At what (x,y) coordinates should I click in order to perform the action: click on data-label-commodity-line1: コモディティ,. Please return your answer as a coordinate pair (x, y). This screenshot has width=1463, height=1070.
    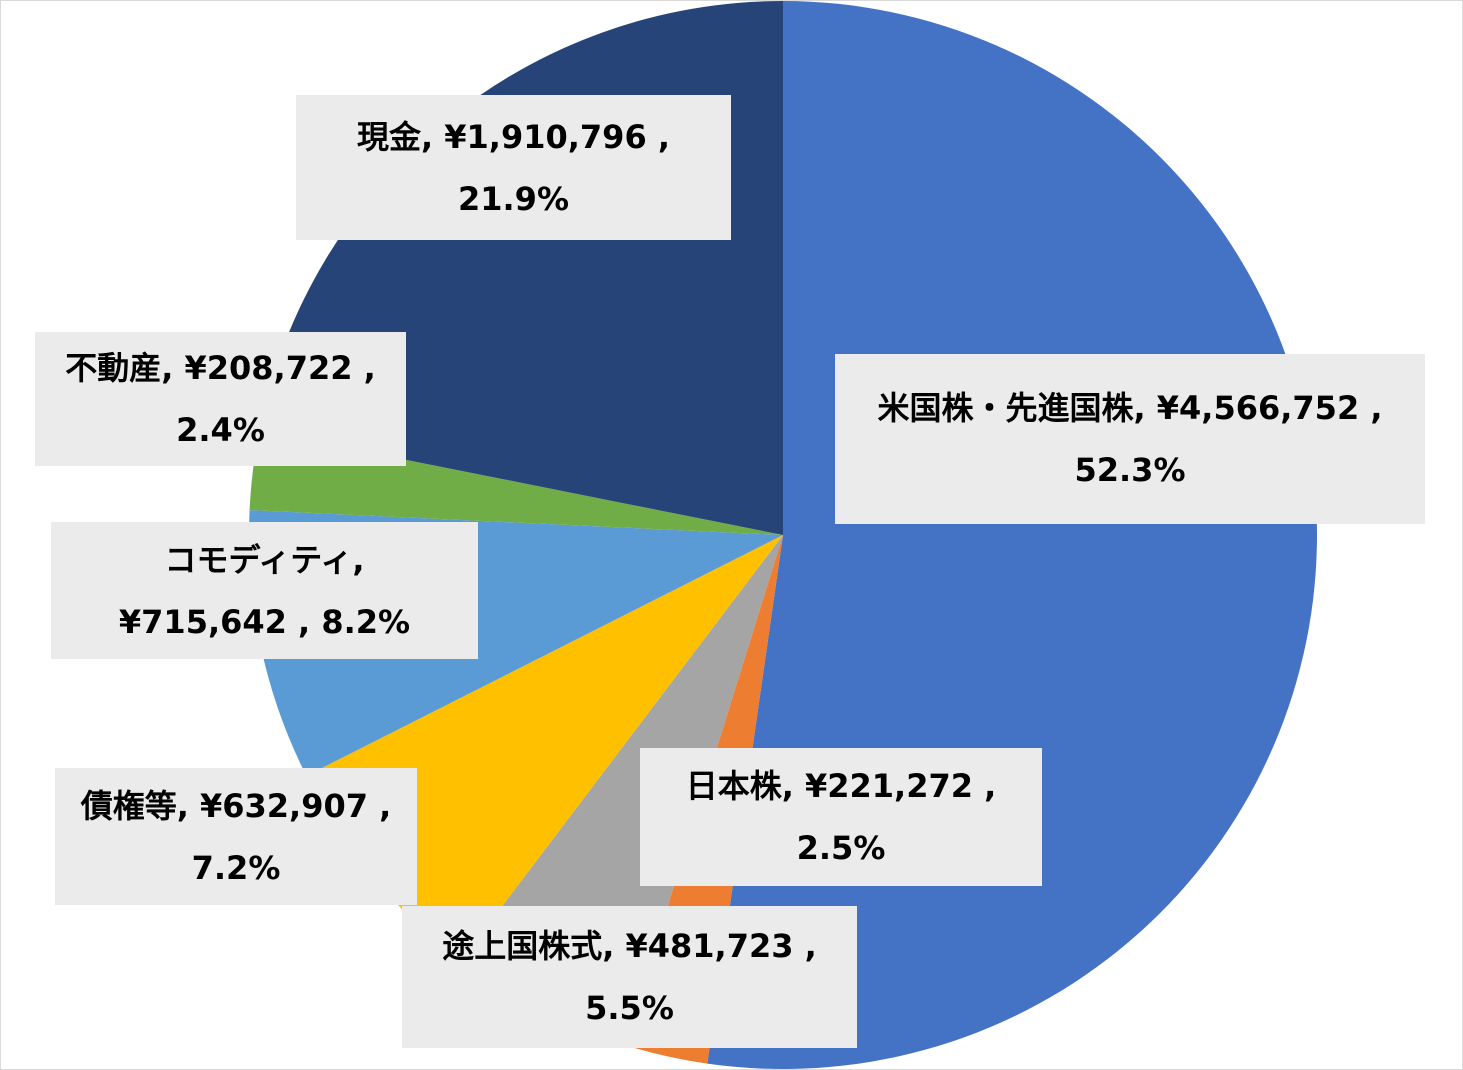
    Looking at the image, I should click on (264, 559).